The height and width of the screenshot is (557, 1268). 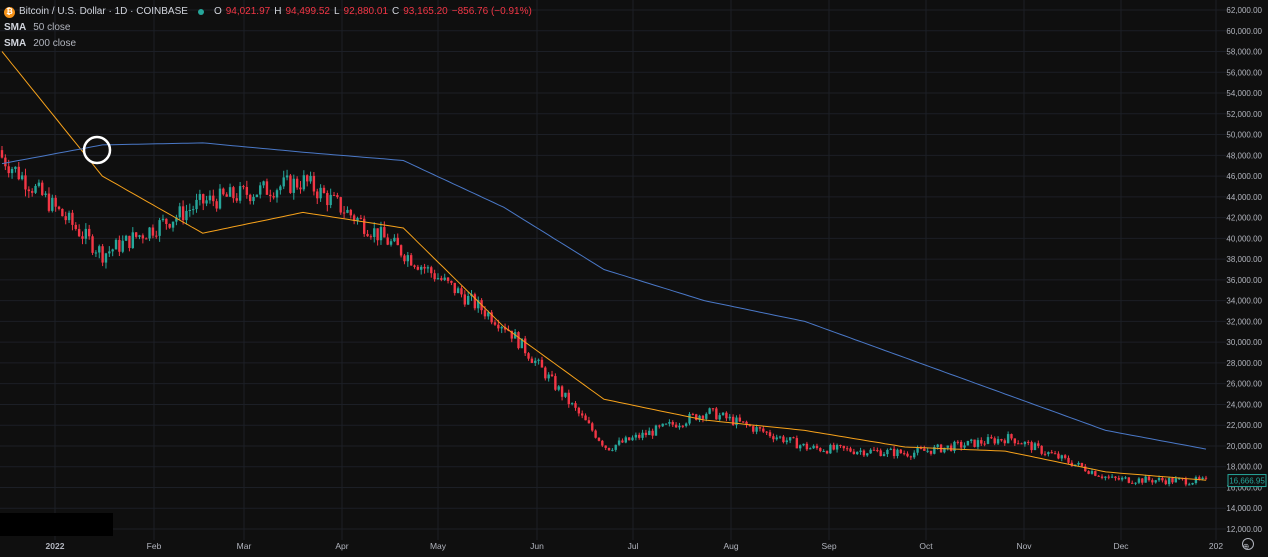 I want to click on time-tick-label: Mar, so click(x=244, y=546).